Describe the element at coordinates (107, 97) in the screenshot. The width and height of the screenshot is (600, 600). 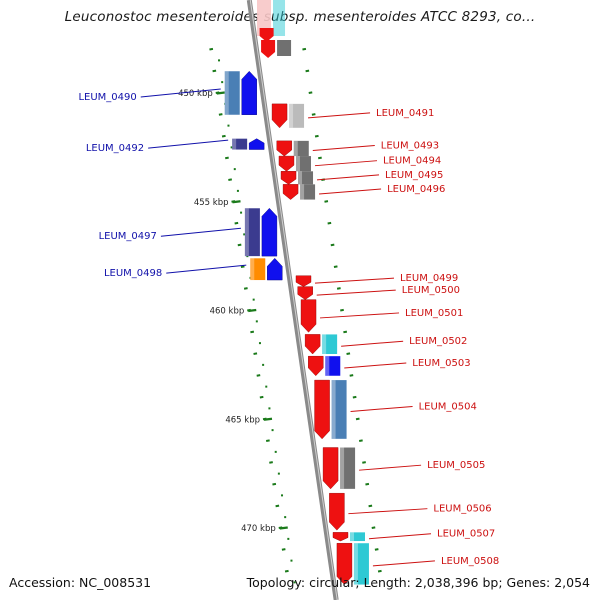
I see `gene-label: LEUM_0490` at that location.